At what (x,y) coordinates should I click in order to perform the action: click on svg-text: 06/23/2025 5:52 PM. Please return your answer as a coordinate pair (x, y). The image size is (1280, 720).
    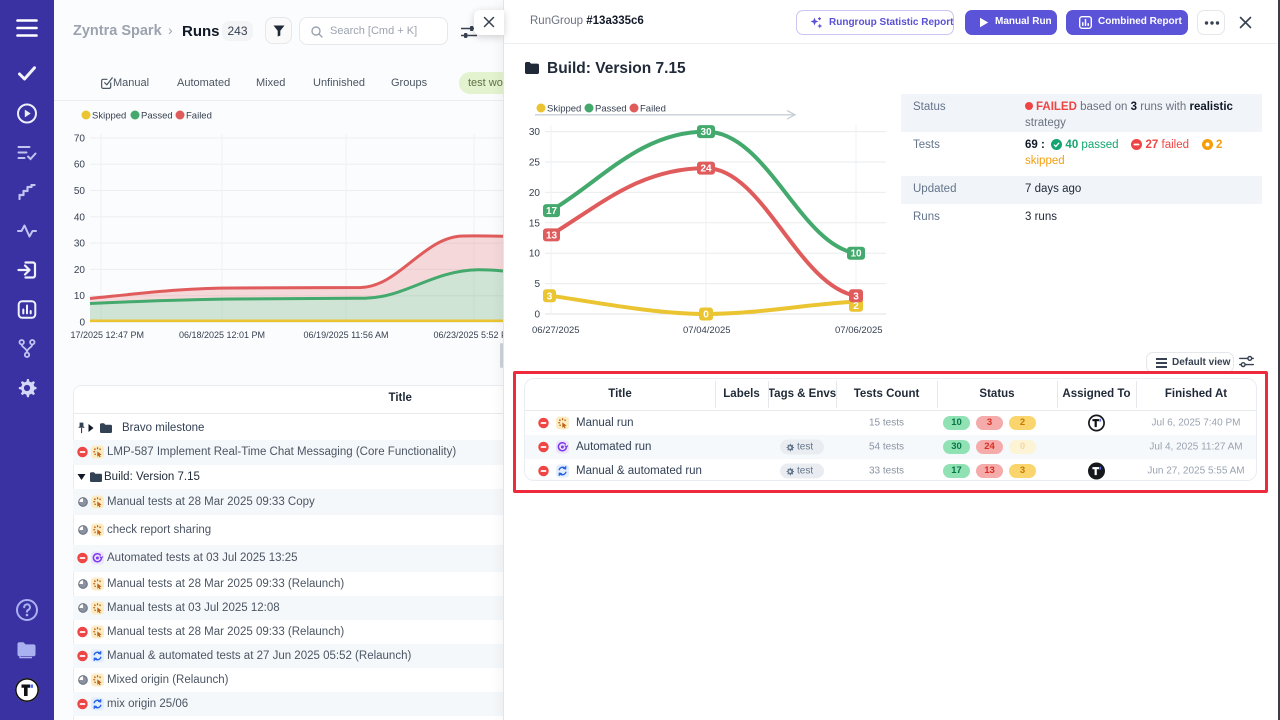
    Looking at the image, I should click on (468, 335).